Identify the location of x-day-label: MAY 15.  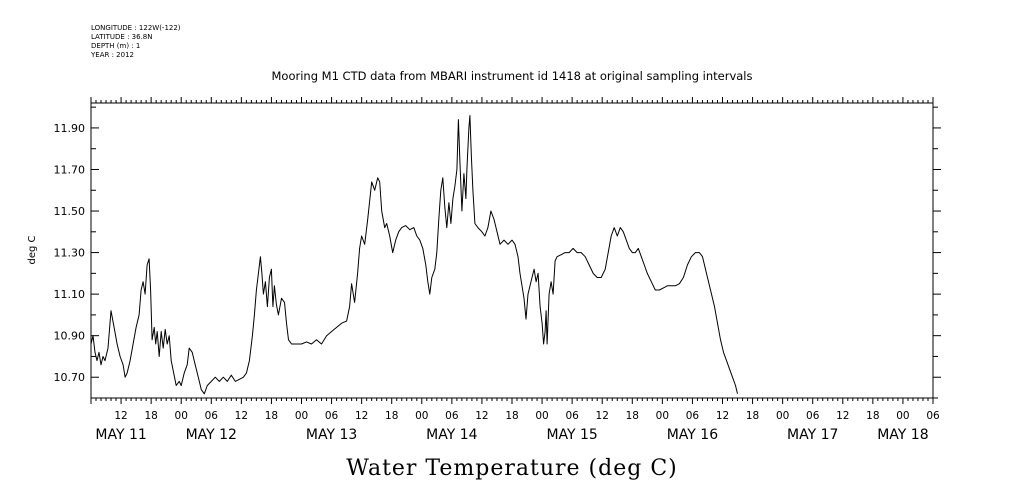
(571, 435).